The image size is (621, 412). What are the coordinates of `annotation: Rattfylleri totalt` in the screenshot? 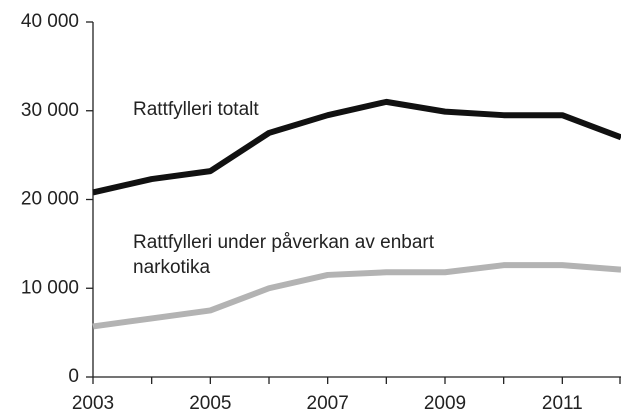 It's located at (196, 109).